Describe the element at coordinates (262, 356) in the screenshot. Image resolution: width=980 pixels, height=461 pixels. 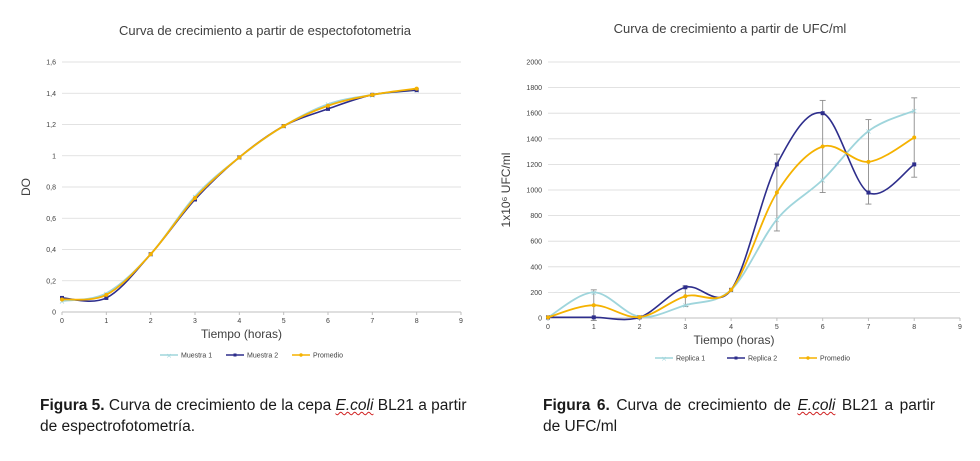
I see `legend-label: Muestra 2` at that location.